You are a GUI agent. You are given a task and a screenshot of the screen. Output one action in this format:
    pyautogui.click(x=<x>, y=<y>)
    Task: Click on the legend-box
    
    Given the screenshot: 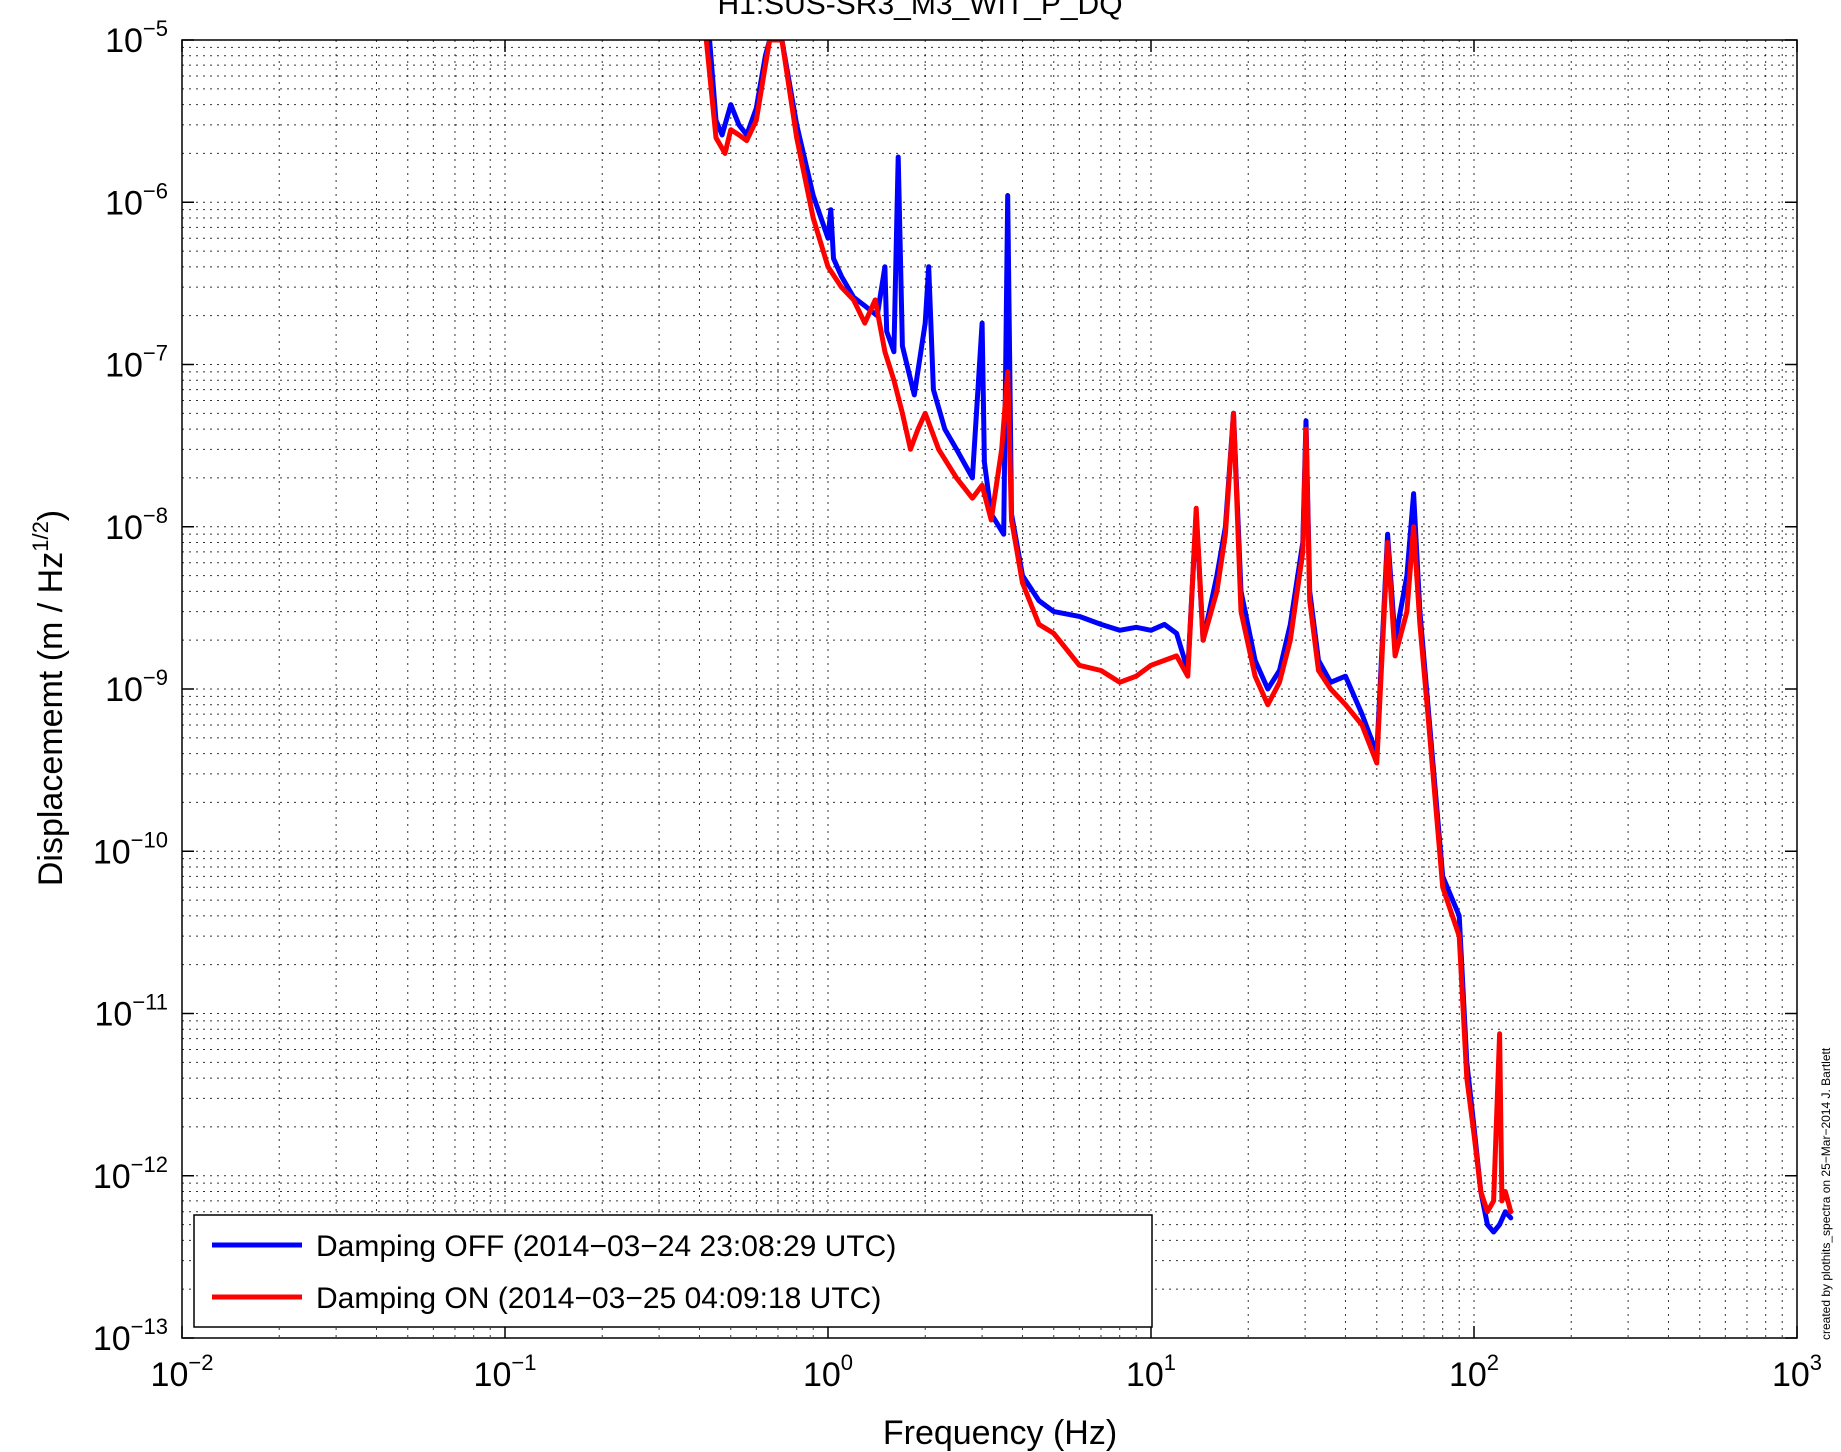 What is the action you would take?
    pyautogui.click(x=673, y=1271)
    